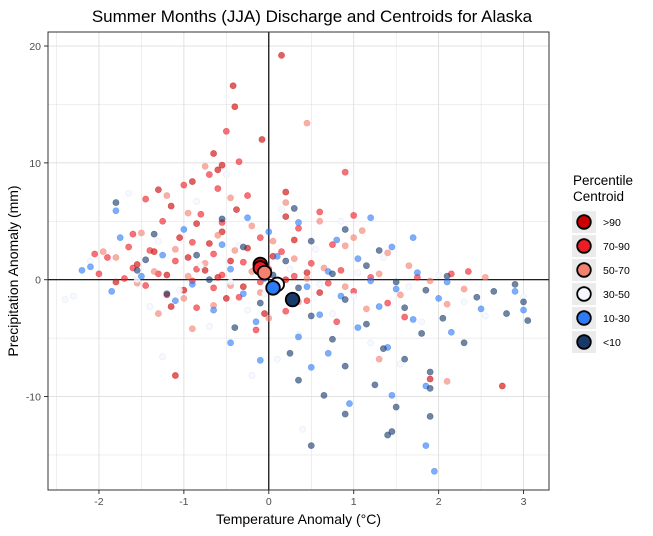 This screenshot has height=536, width=653. Describe the element at coordinates (439, 502) in the screenshot. I see `x-tick-label: 2` at that location.